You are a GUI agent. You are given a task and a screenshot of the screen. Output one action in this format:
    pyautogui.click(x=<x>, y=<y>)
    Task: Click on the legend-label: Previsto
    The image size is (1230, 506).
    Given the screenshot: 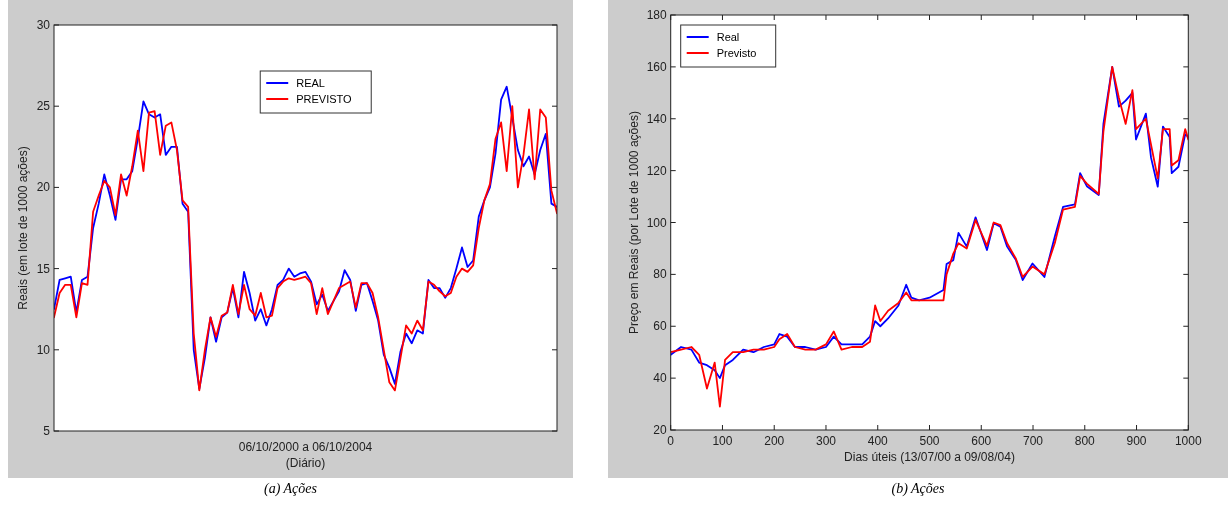 What is the action you would take?
    pyautogui.click(x=736, y=53)
    